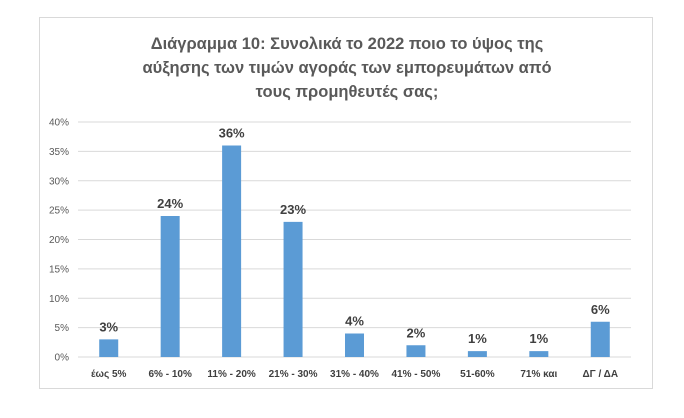 This screenshot has height=418, width=684. I want to click on data-label: 24%, so click(170, 203).